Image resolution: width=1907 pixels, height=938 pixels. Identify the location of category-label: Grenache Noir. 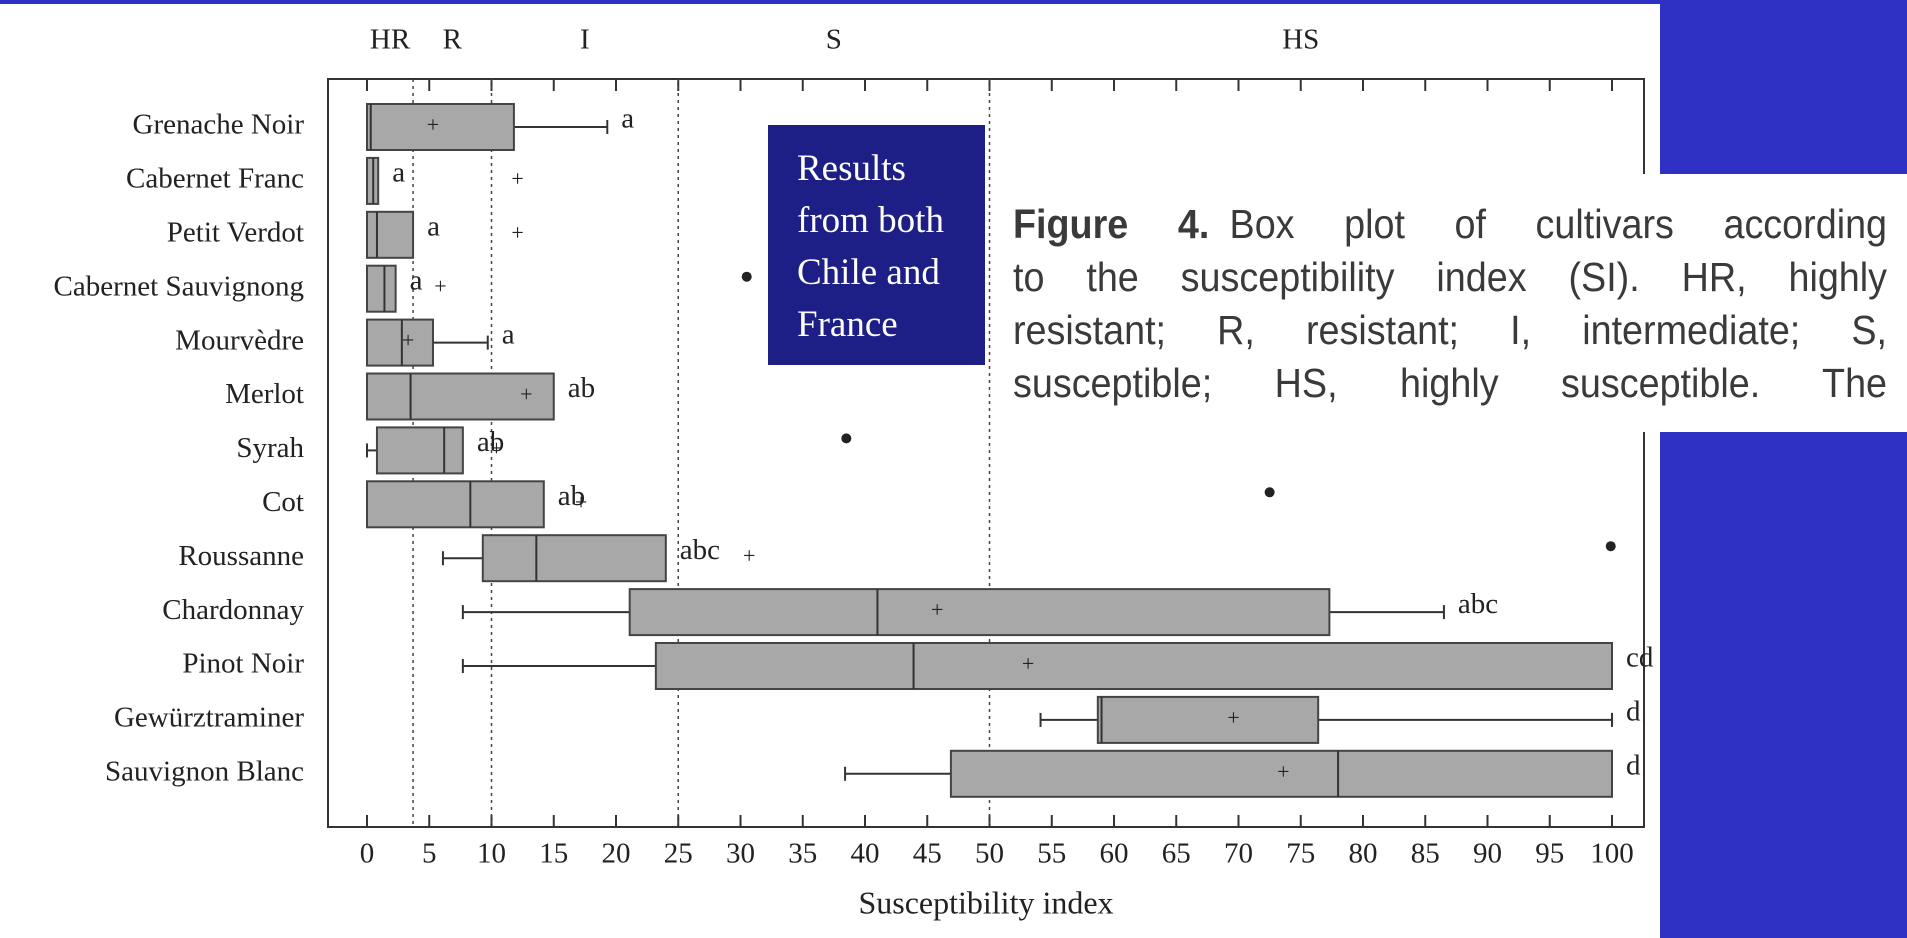
(219, 125).